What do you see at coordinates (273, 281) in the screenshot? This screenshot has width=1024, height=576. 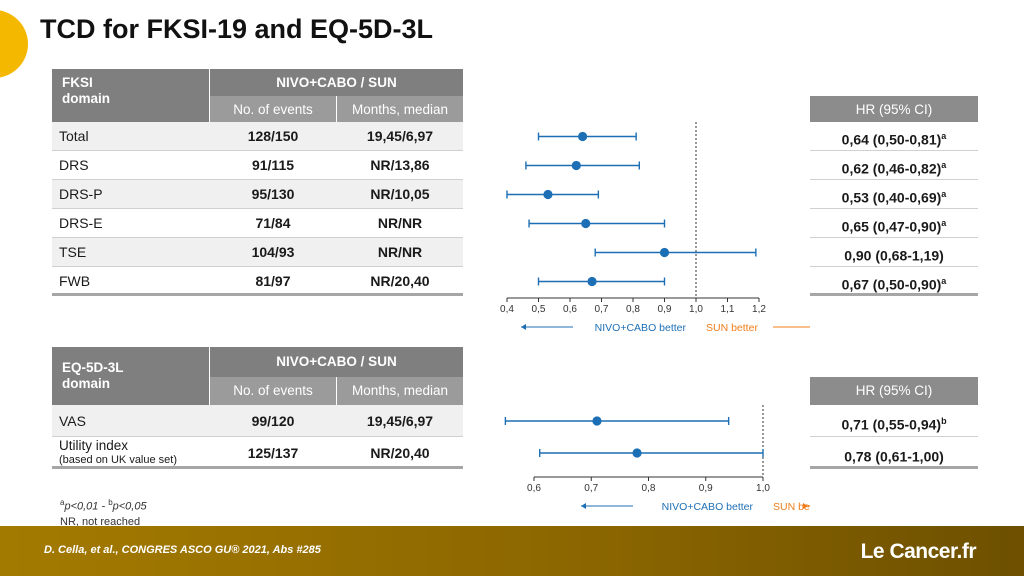 I see `events-cell: 81/97` at bounding box center [273, 281].